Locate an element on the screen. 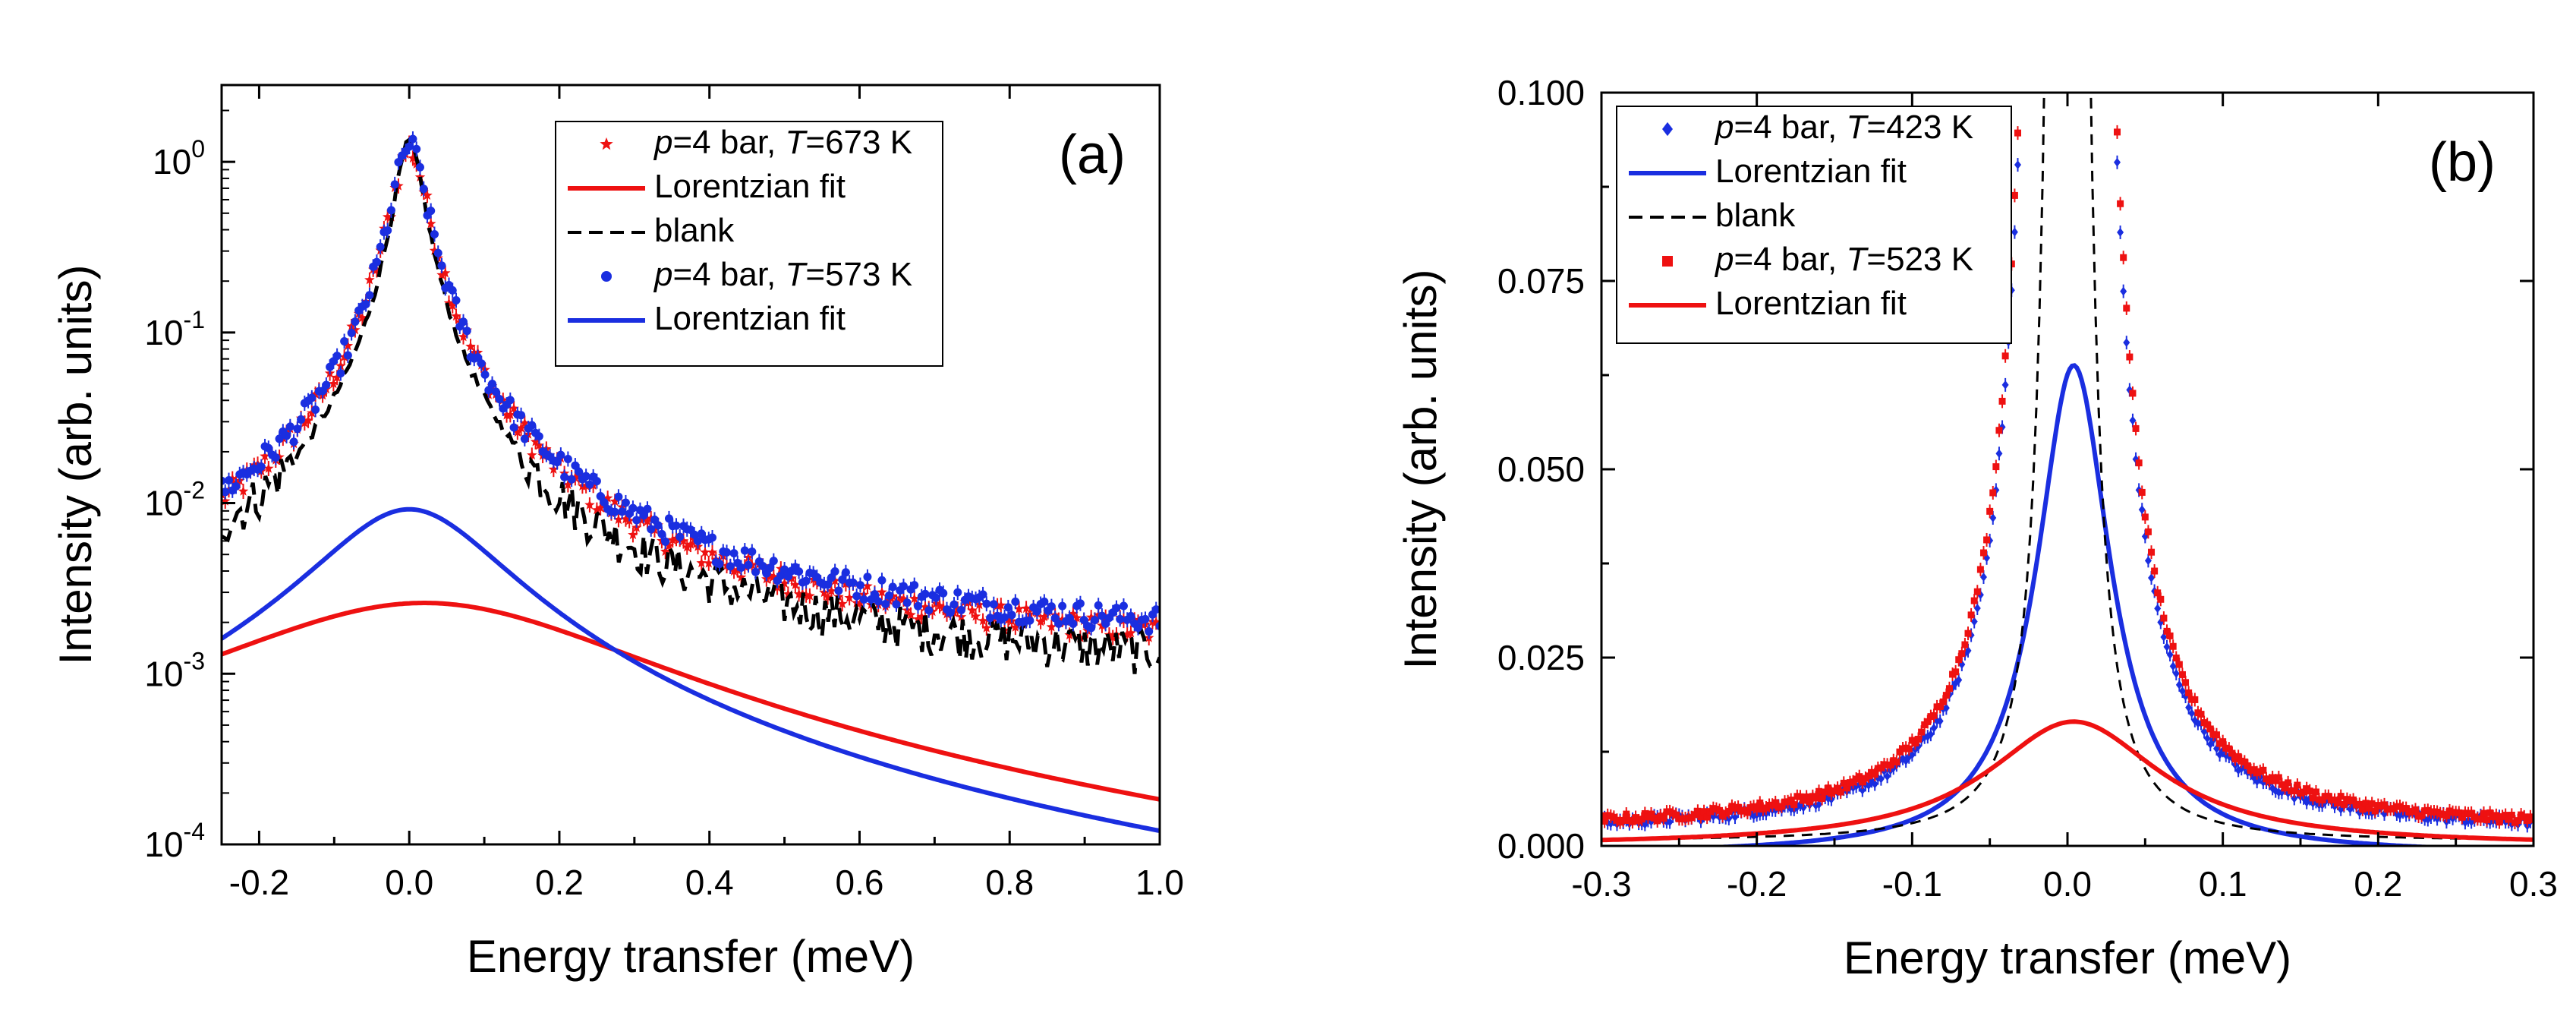 This screenshot has height=1016, width=2576. legend-text: =423 K is located at coordinates (1919, 128).